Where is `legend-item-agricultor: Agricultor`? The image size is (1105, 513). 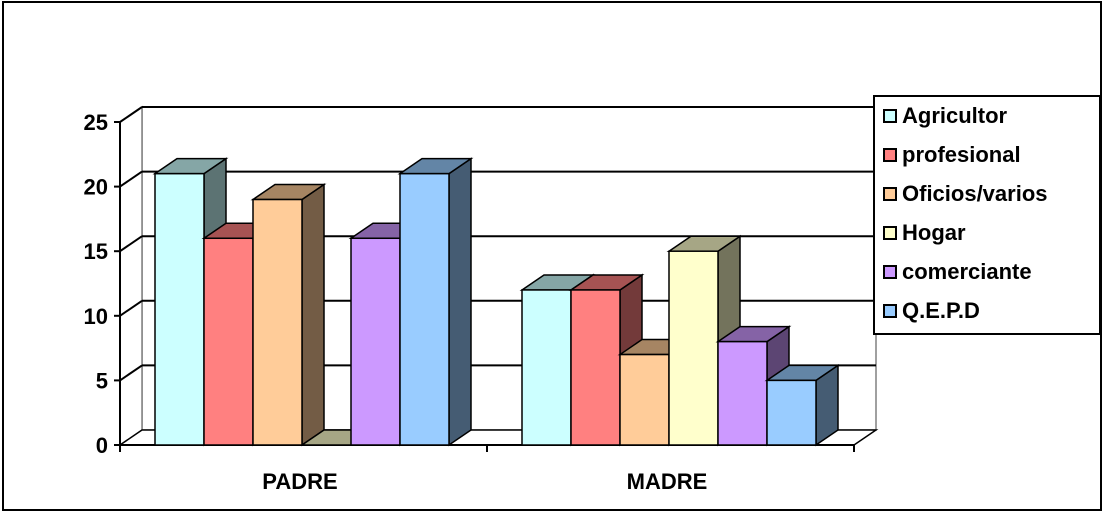
legend-item-agricultor: Agricultor is located at coordinates (945, 116).